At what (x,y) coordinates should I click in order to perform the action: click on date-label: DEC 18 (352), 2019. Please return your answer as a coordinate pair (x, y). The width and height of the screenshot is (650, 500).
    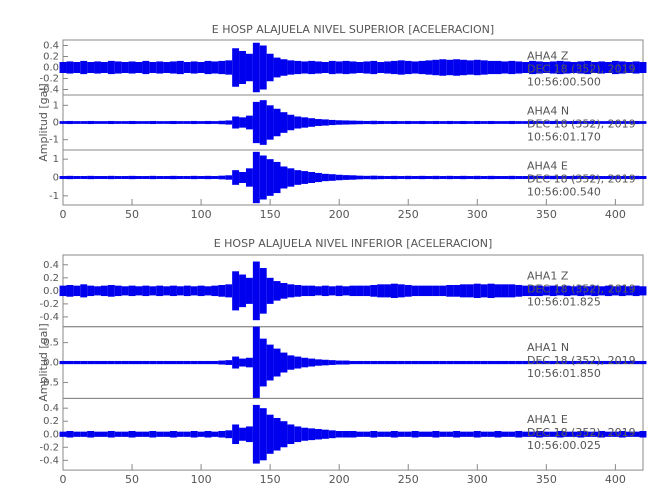
    Looking at the image, I should click on (581, 69).